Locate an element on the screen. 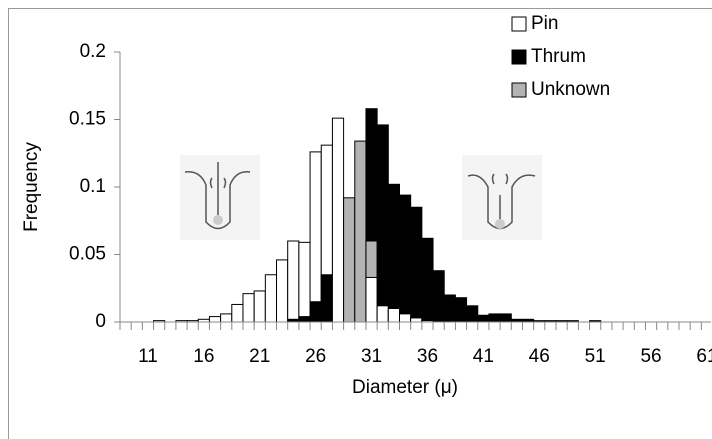 This screenshot has height=439, width=712. x-tick-label: 41 is located at coordinates (483, 356).